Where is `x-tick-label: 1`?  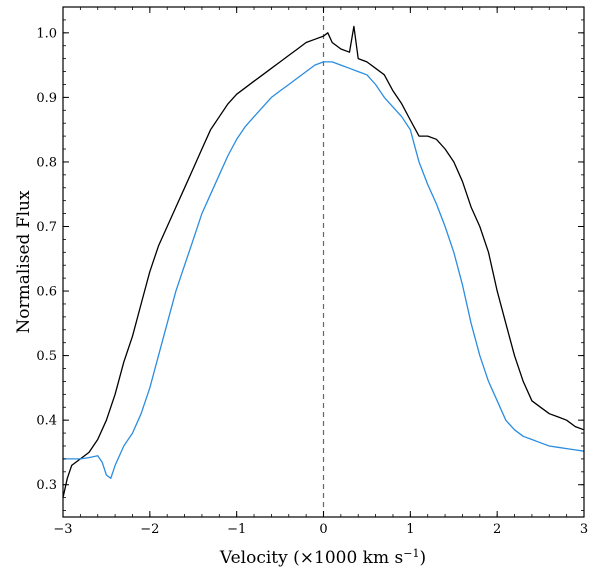
x-tick-label: 1 is located at coordinates (410, 529).